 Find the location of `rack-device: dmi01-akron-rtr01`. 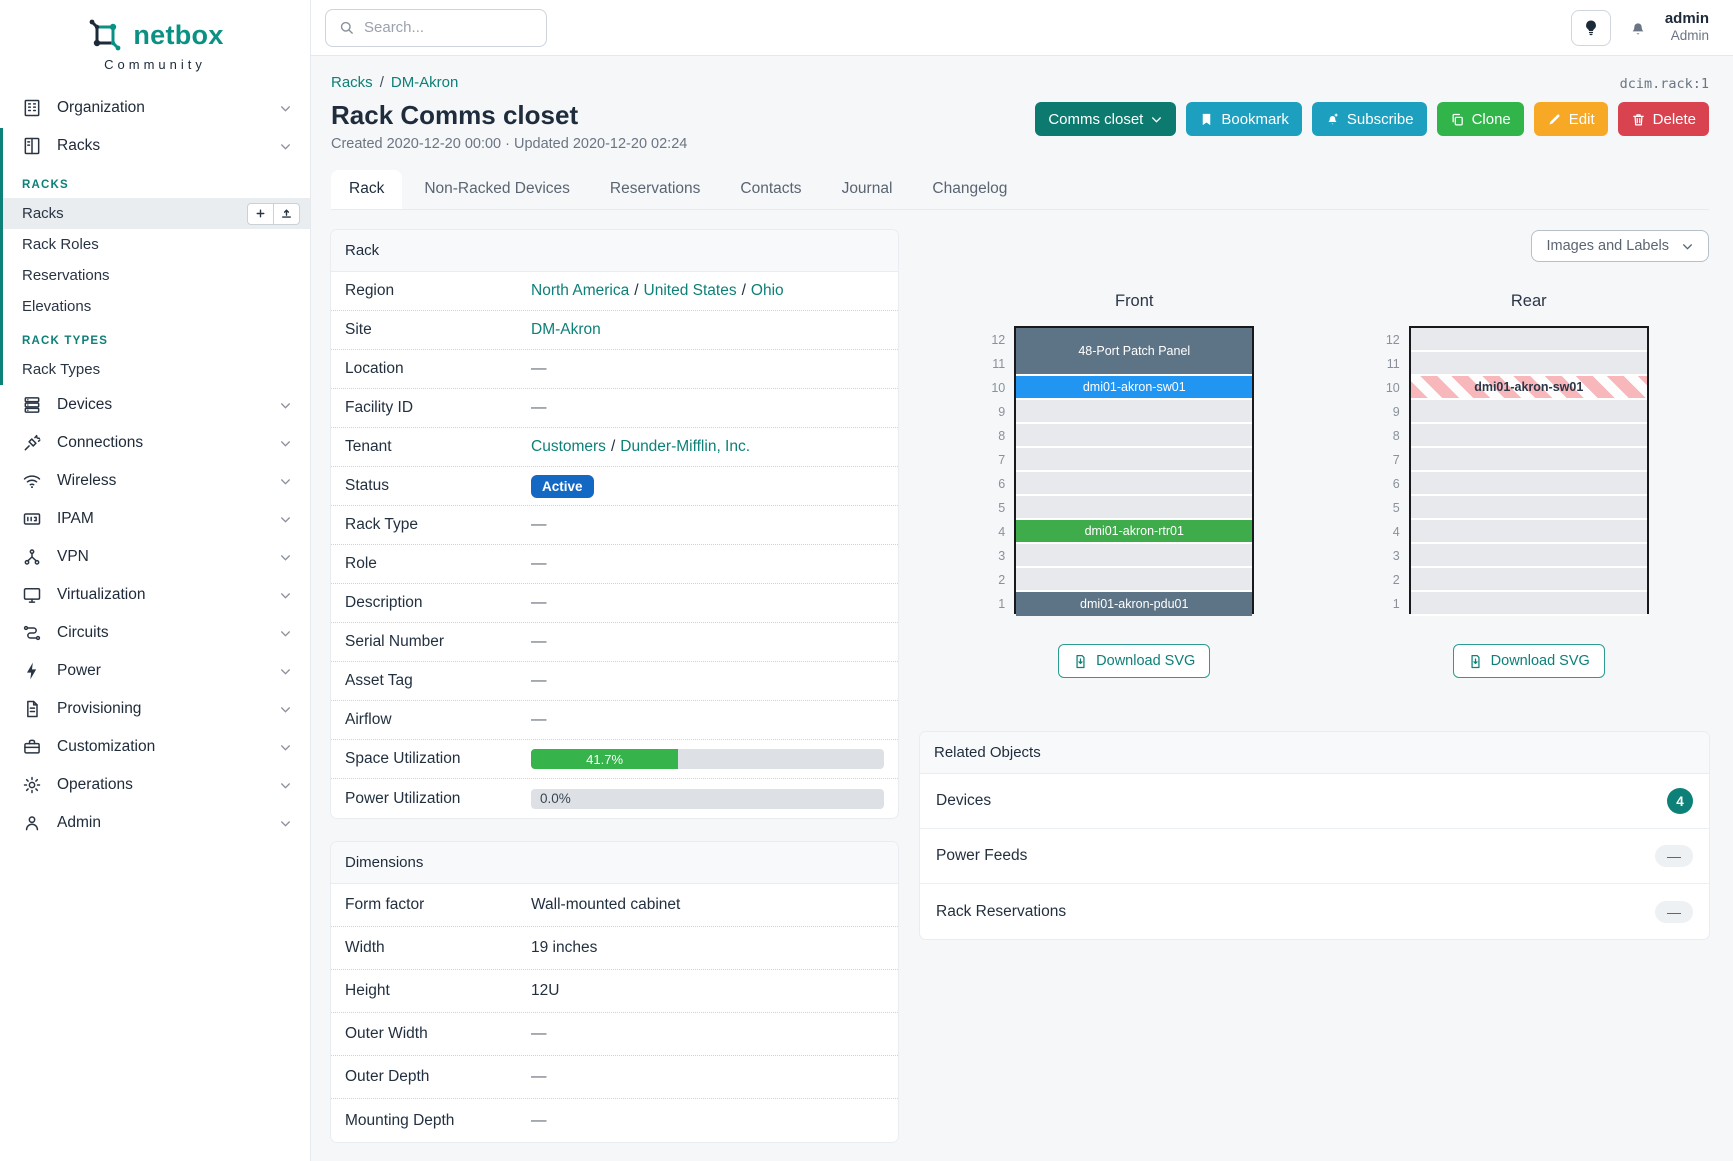

rack-device: dmi01-akron-rtr01 is located at coordinates (1134, 532).